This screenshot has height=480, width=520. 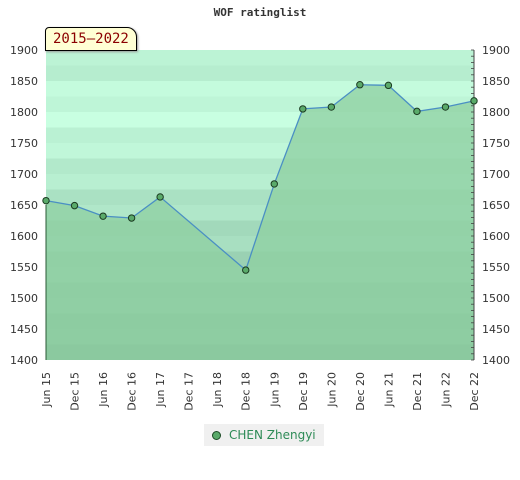 I want to click on y-tick-label-right: 1900, so click(x=496, y=50).